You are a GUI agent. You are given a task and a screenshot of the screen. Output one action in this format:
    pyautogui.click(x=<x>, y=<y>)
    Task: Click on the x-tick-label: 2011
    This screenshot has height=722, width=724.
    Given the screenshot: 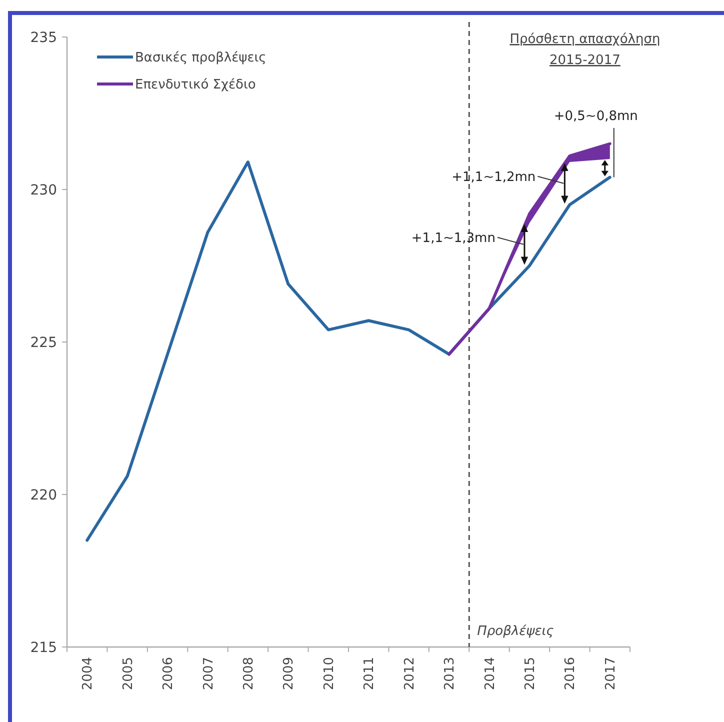 What is the action you would take?
    pyautogui.click(x=370, y=673)
    